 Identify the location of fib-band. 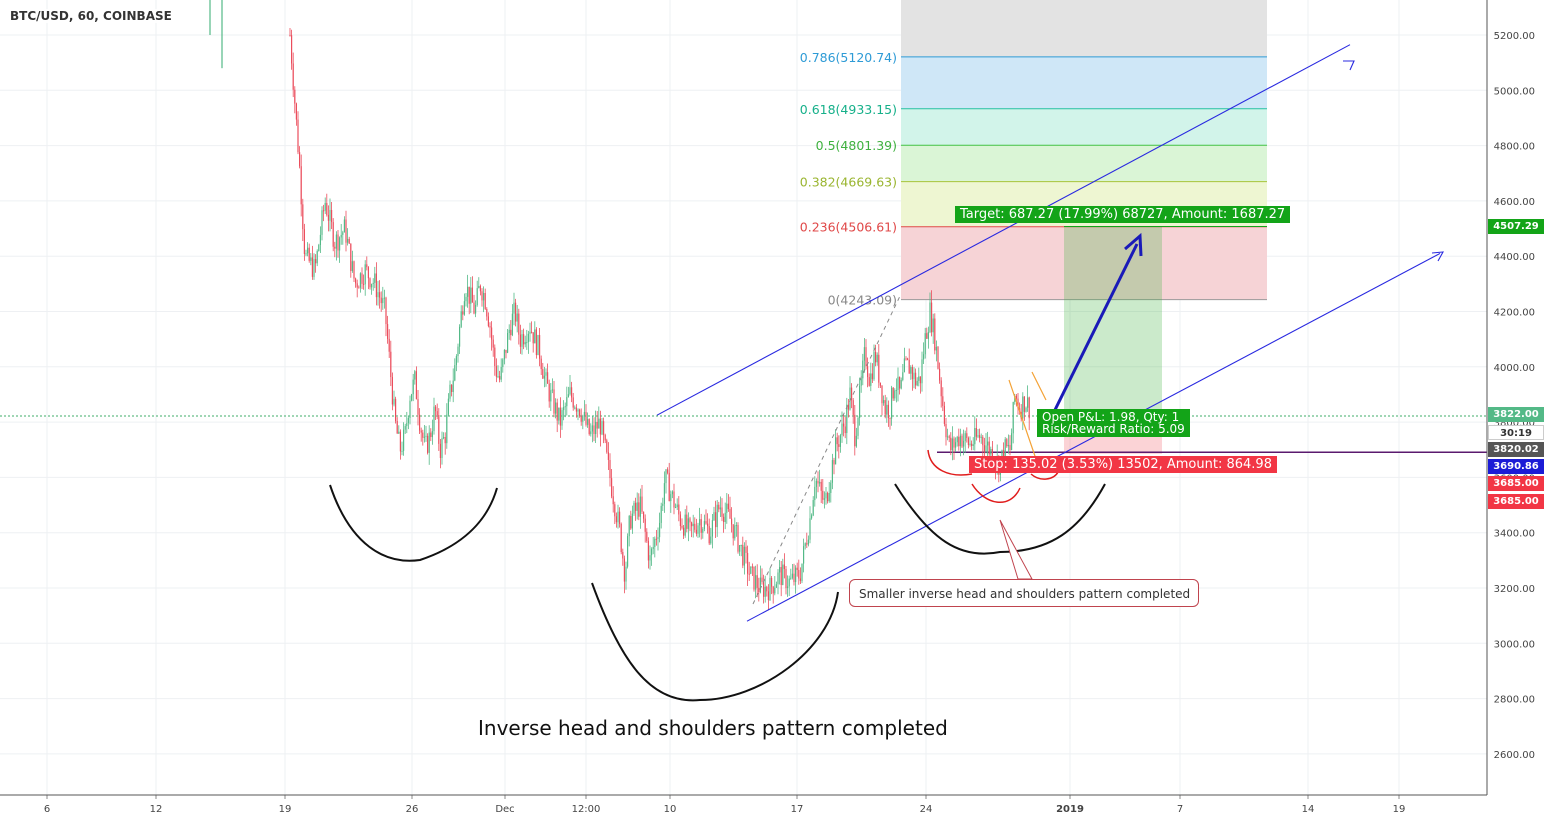
(1084, 127).